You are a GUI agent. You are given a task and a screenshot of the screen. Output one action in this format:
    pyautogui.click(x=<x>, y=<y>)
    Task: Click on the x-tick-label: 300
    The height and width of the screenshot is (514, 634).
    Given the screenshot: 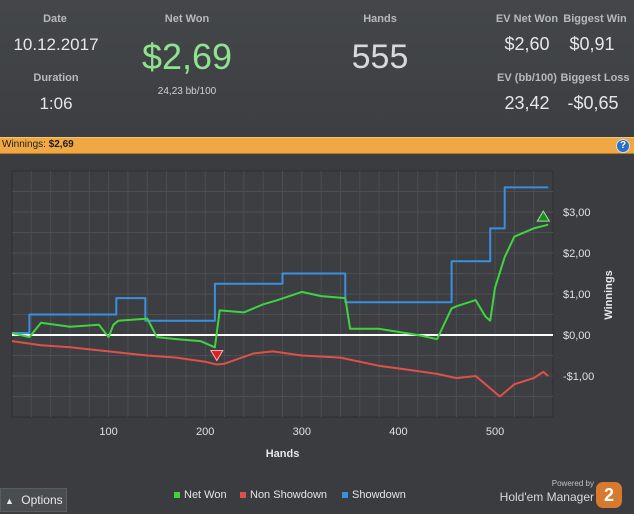 What is the action you would take?
    pyautogui.click(x=302, y=432)
    